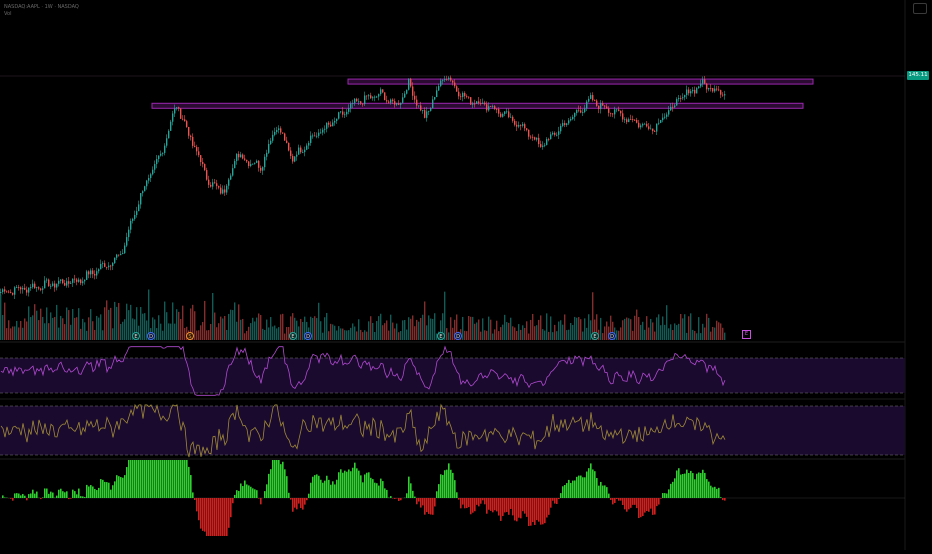 This screenshot has height=554, width=932. What do you see at coordinates (746, 334) in the screenshot?
I see `upcoming-earnings-flag: E` at bounding box center [746, 334].